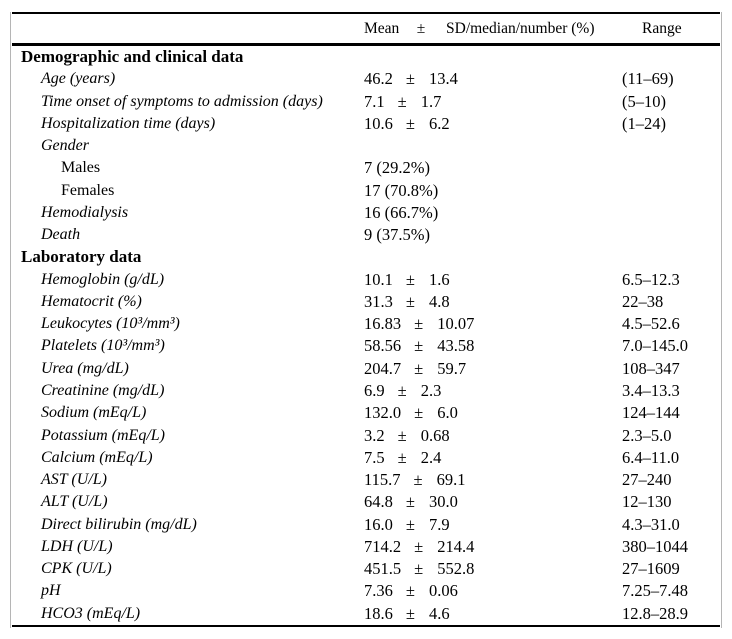 The width and height of the screenshot is (732, 639). I want to click on table-row: Gender, so click(366, 146).